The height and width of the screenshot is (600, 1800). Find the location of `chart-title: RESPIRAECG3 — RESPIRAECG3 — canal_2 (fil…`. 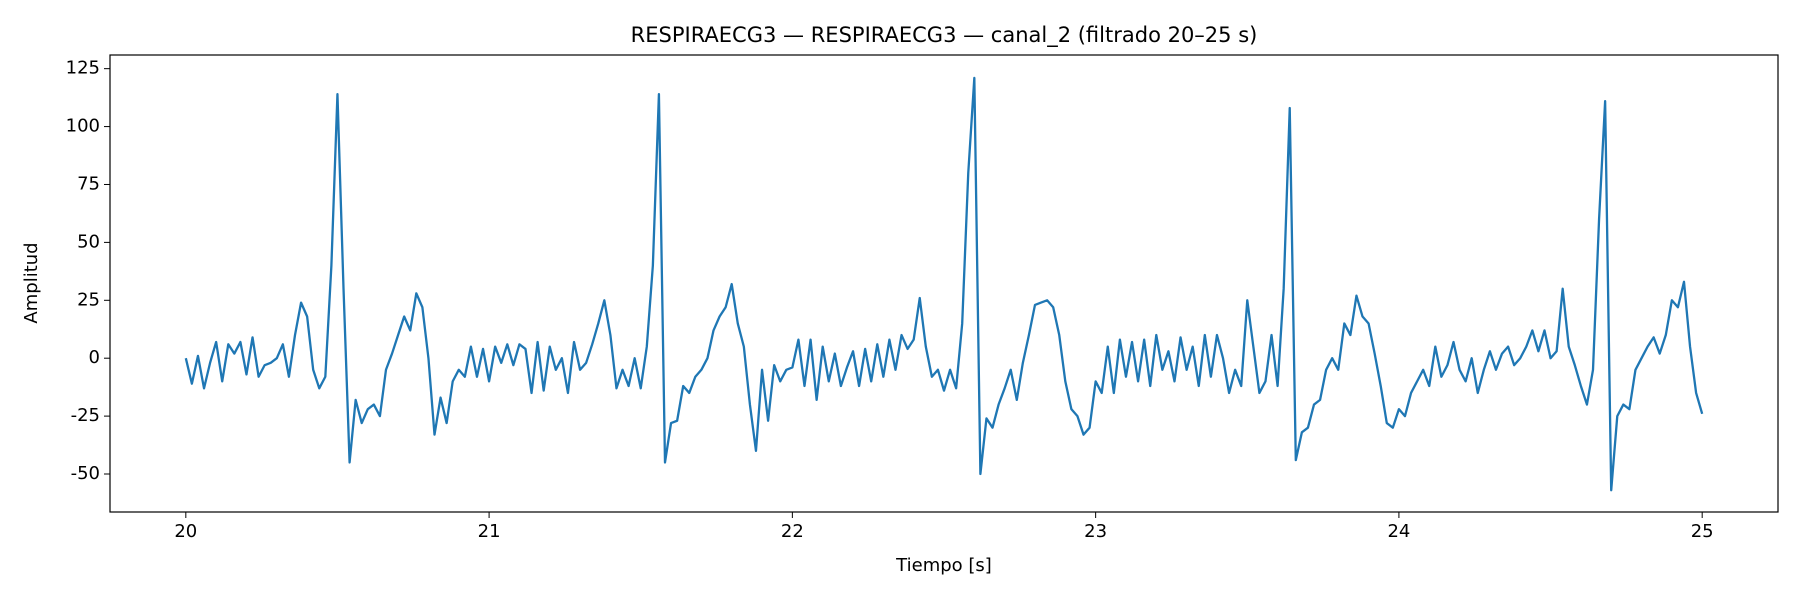

chart-title: RESPIRAECG3 — RESPIRAECG3 — canal_2 (fil… is located at coordinates (944, 35).